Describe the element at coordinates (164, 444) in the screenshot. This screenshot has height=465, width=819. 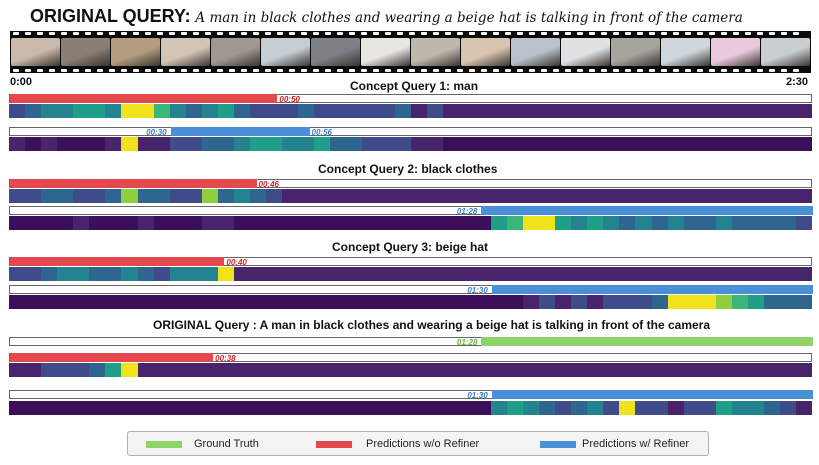
I see `legend-ground-truth-swatch` at that location.